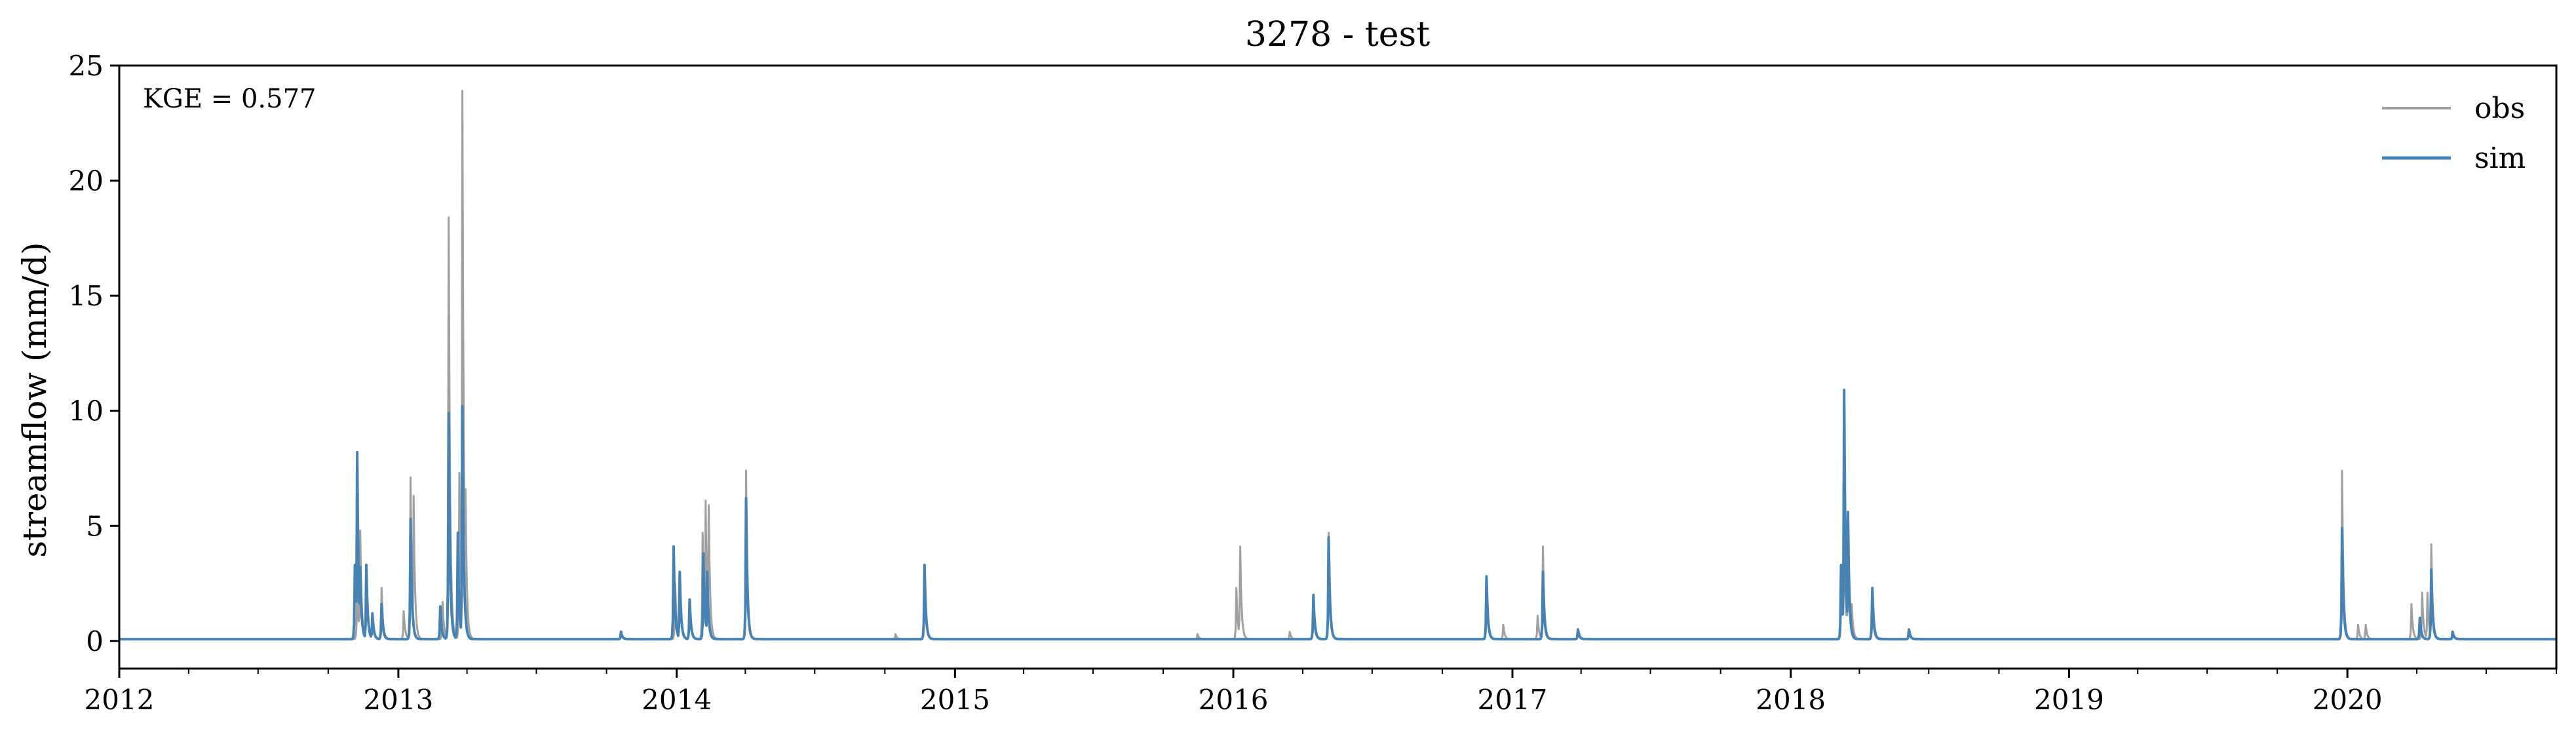  I want to click on x-tick-label: 2015, so click(955, 700).